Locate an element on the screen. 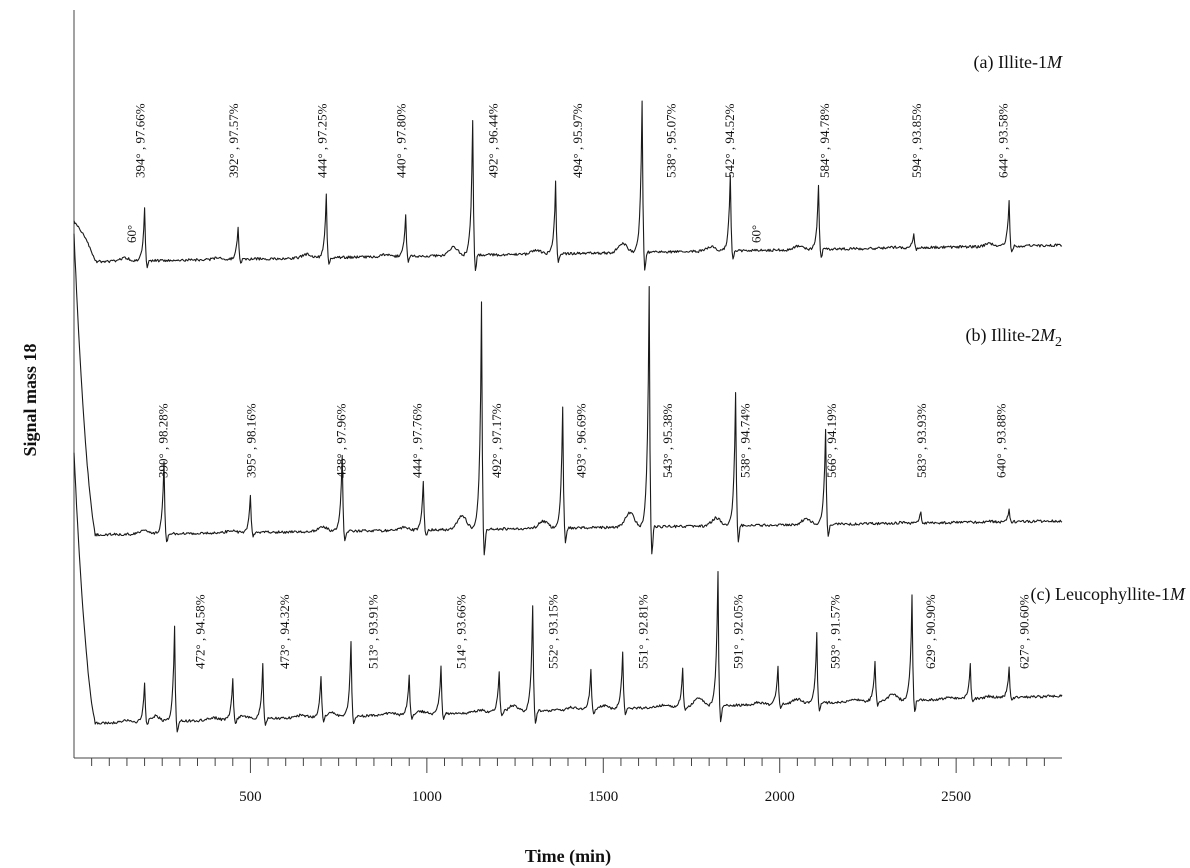  peak-annotation: 542° , 94.52% is located at coordinates (729, 140).